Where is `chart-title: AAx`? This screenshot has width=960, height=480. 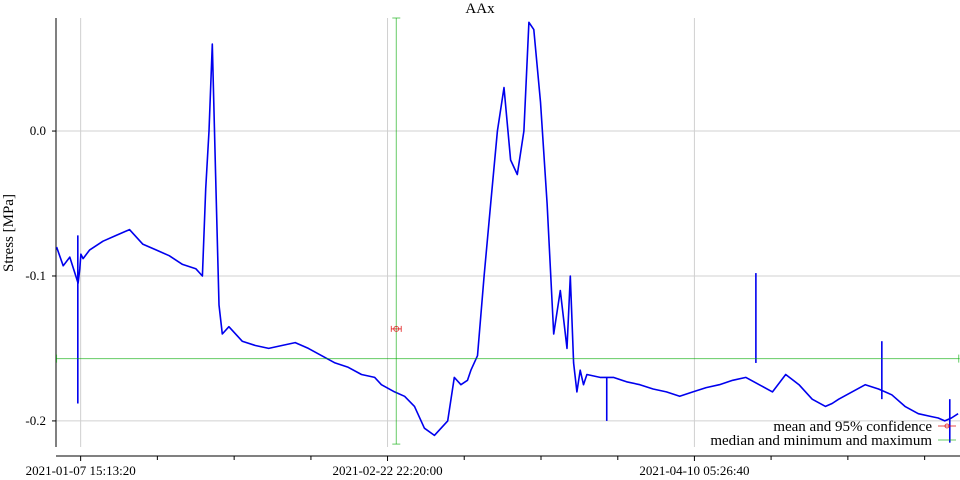
chart-title: AAx is located at coordinates (480, 9).